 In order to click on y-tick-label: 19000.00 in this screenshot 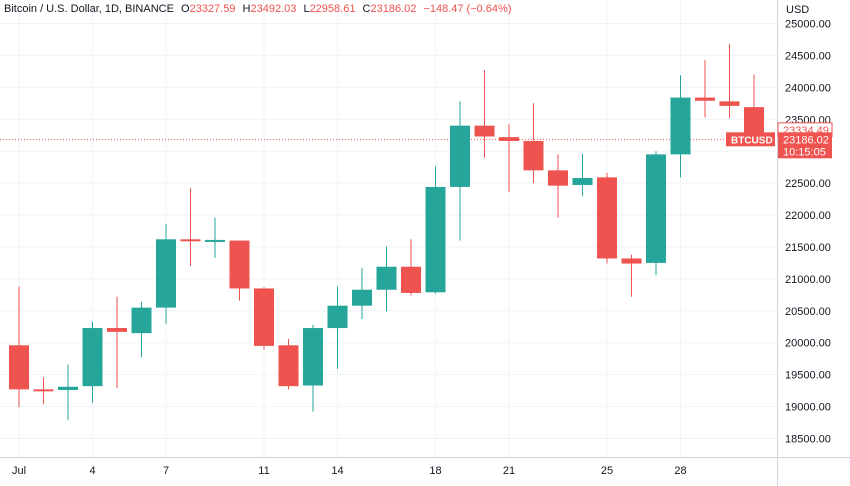, I will do `click(808, 408)`.